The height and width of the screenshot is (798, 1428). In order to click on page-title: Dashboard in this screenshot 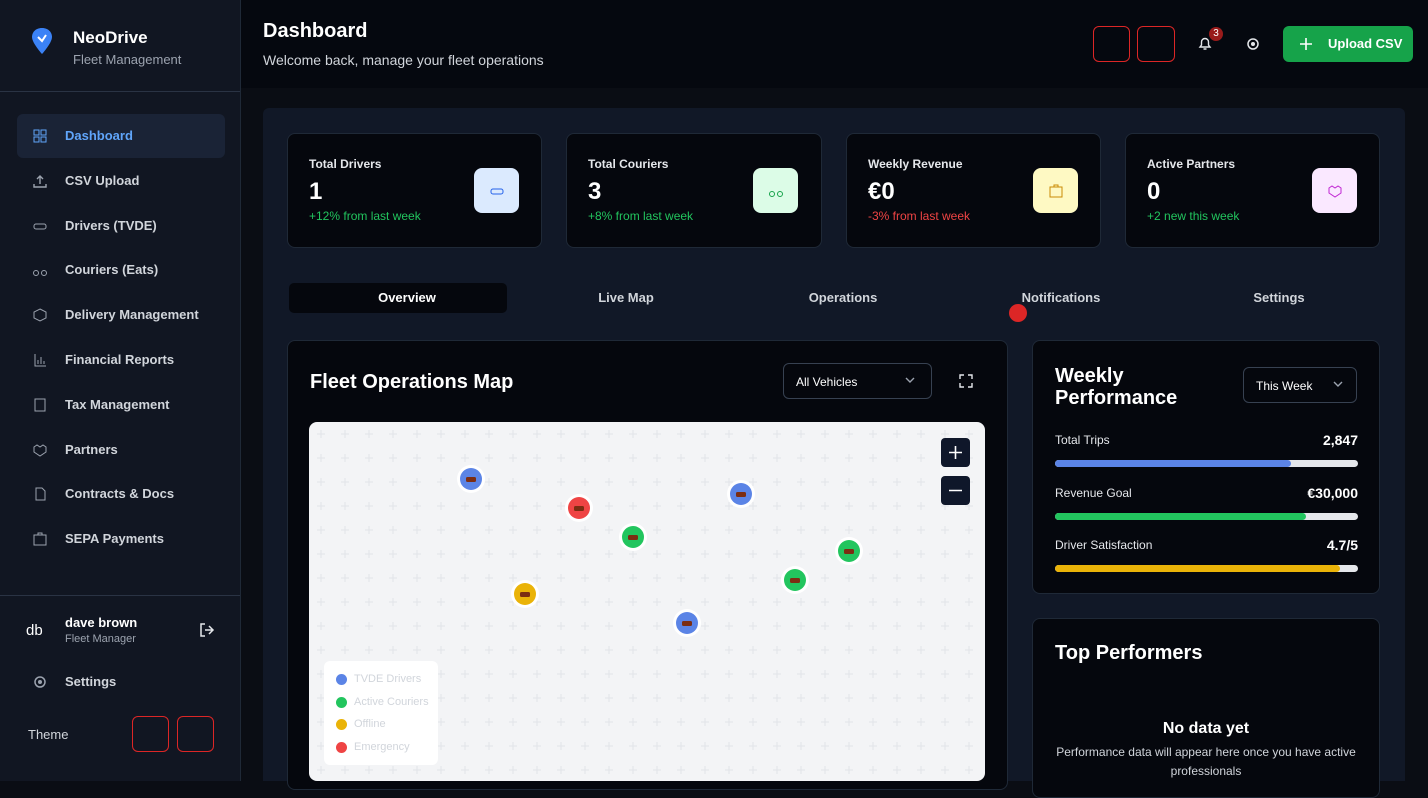, I will do `click(315, 31)`.